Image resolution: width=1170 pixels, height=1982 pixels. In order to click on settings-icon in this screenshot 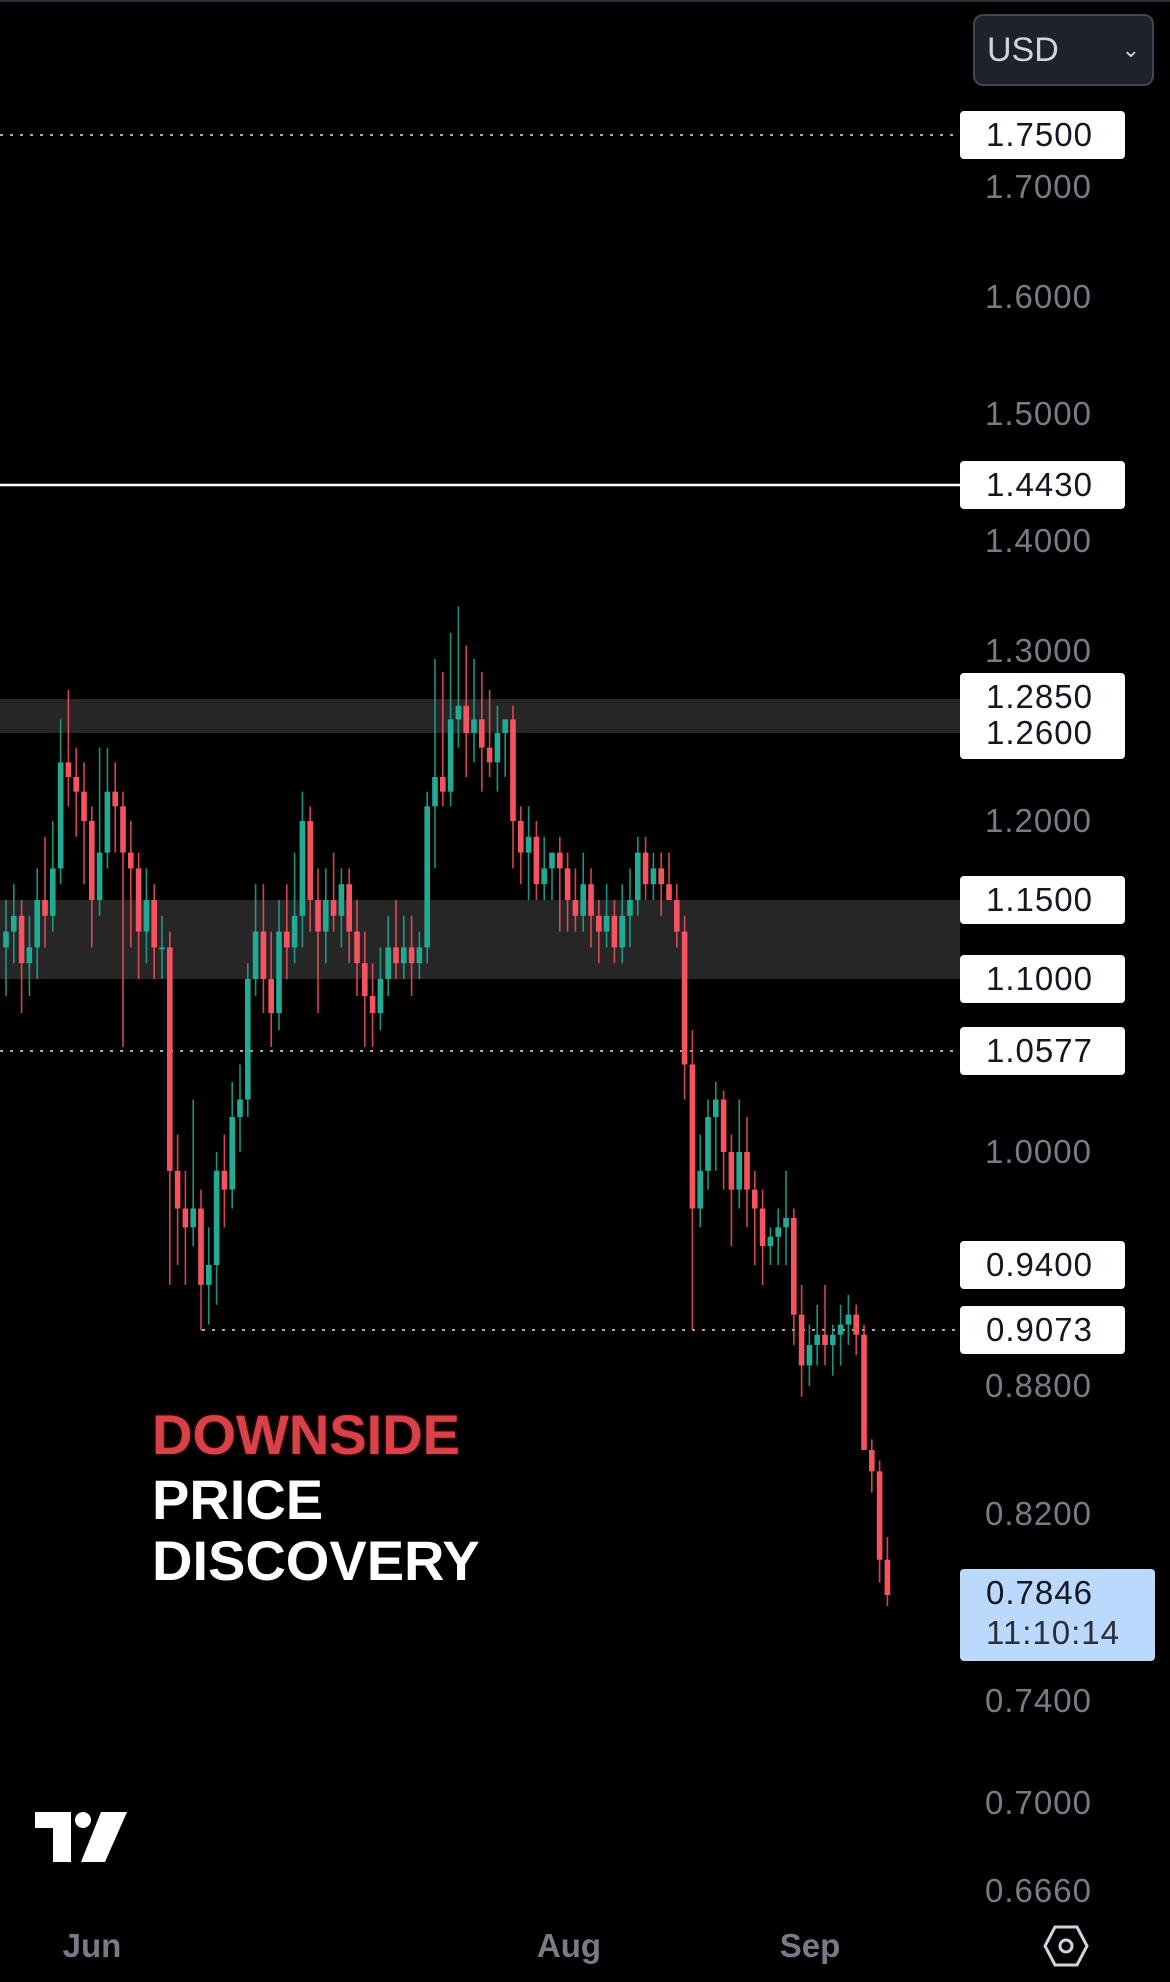, I will do `click(1066, 1946)`.